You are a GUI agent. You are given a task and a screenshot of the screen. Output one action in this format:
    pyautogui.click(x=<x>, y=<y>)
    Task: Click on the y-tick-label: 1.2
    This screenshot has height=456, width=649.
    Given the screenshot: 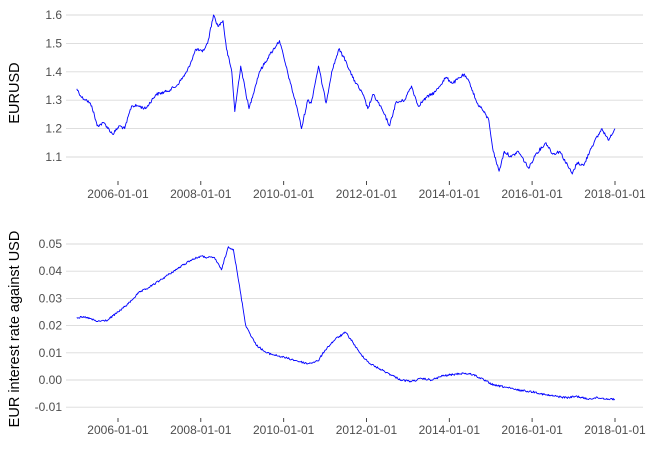 What is the action you would take?
    pyautogui.click(x=53, y=129)
    